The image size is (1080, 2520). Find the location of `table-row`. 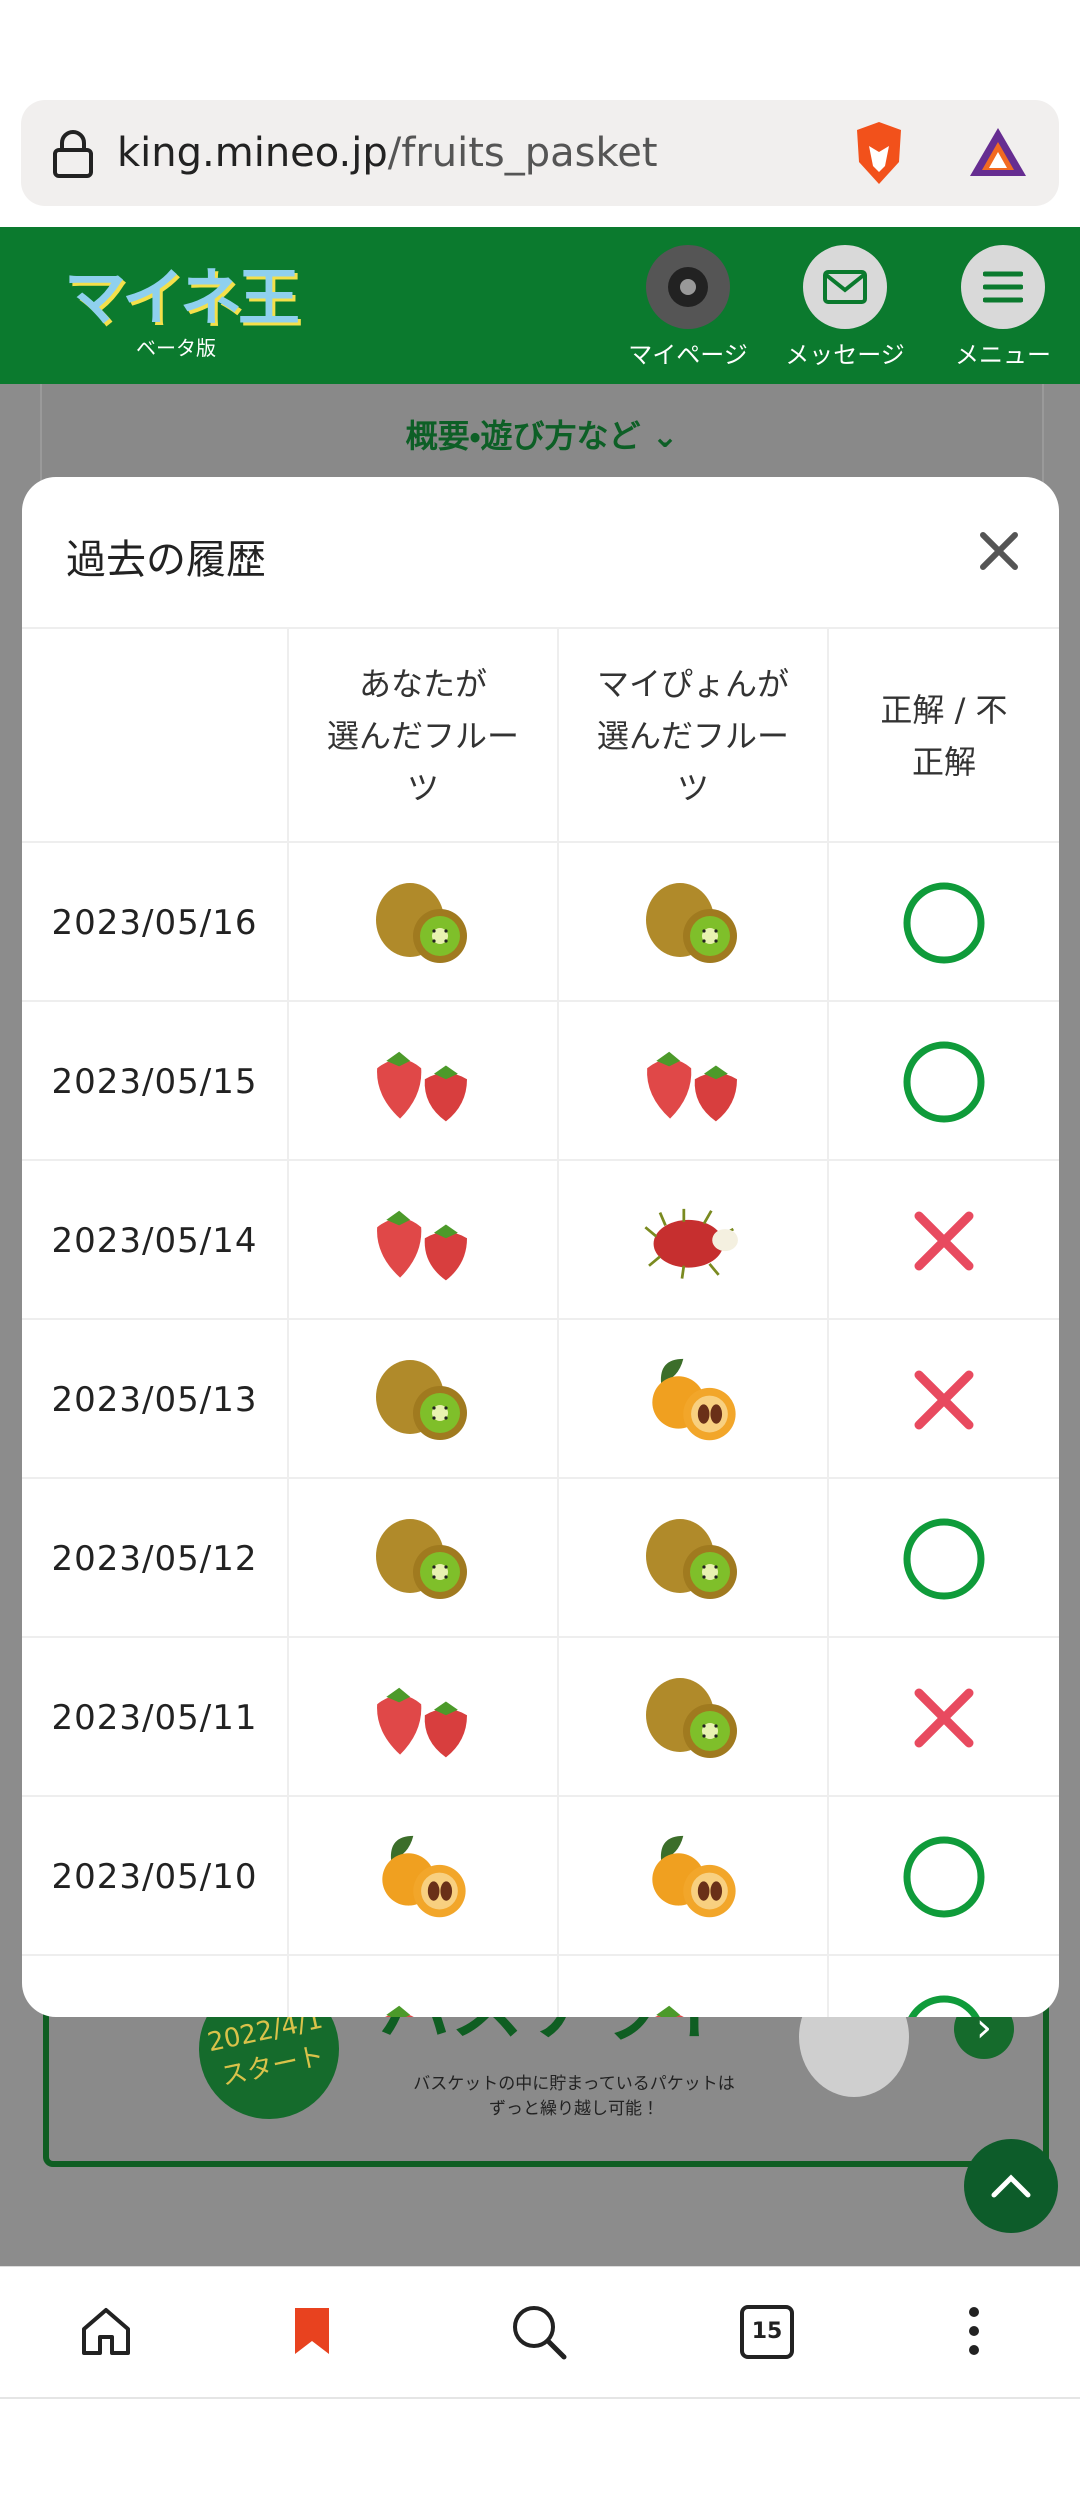

table-row is located at coordinates (540, 1985).